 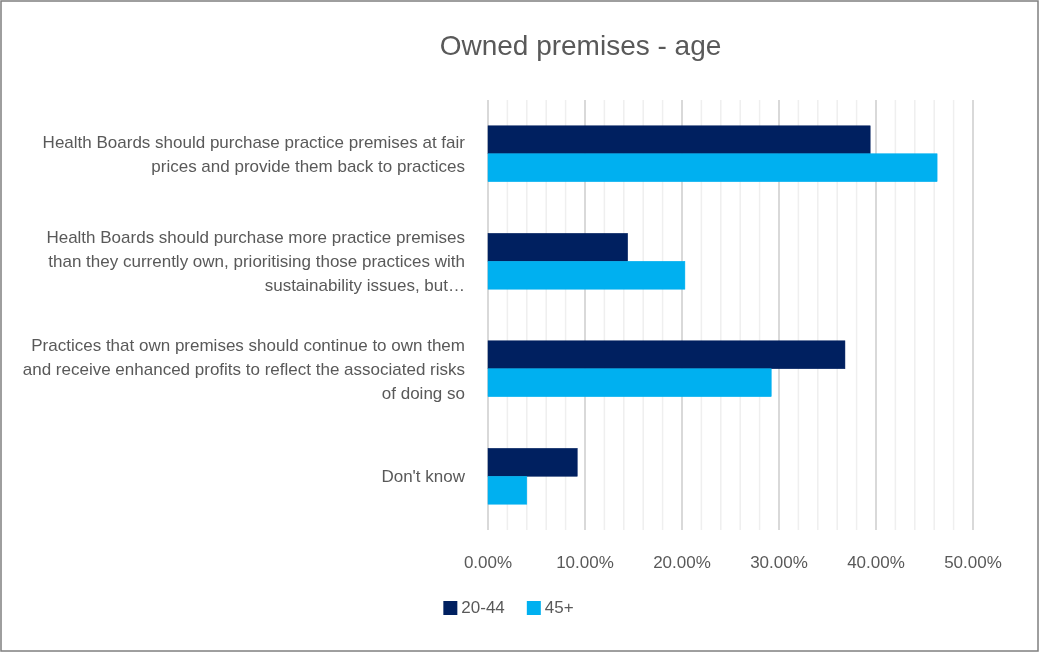 What do you see at coordinates (254, 154) in the screenshot?
I see `y-tick-label: Health Boards should purchase practice premises at fair prices and provide them back to practices` at bounding box center [254, 154].